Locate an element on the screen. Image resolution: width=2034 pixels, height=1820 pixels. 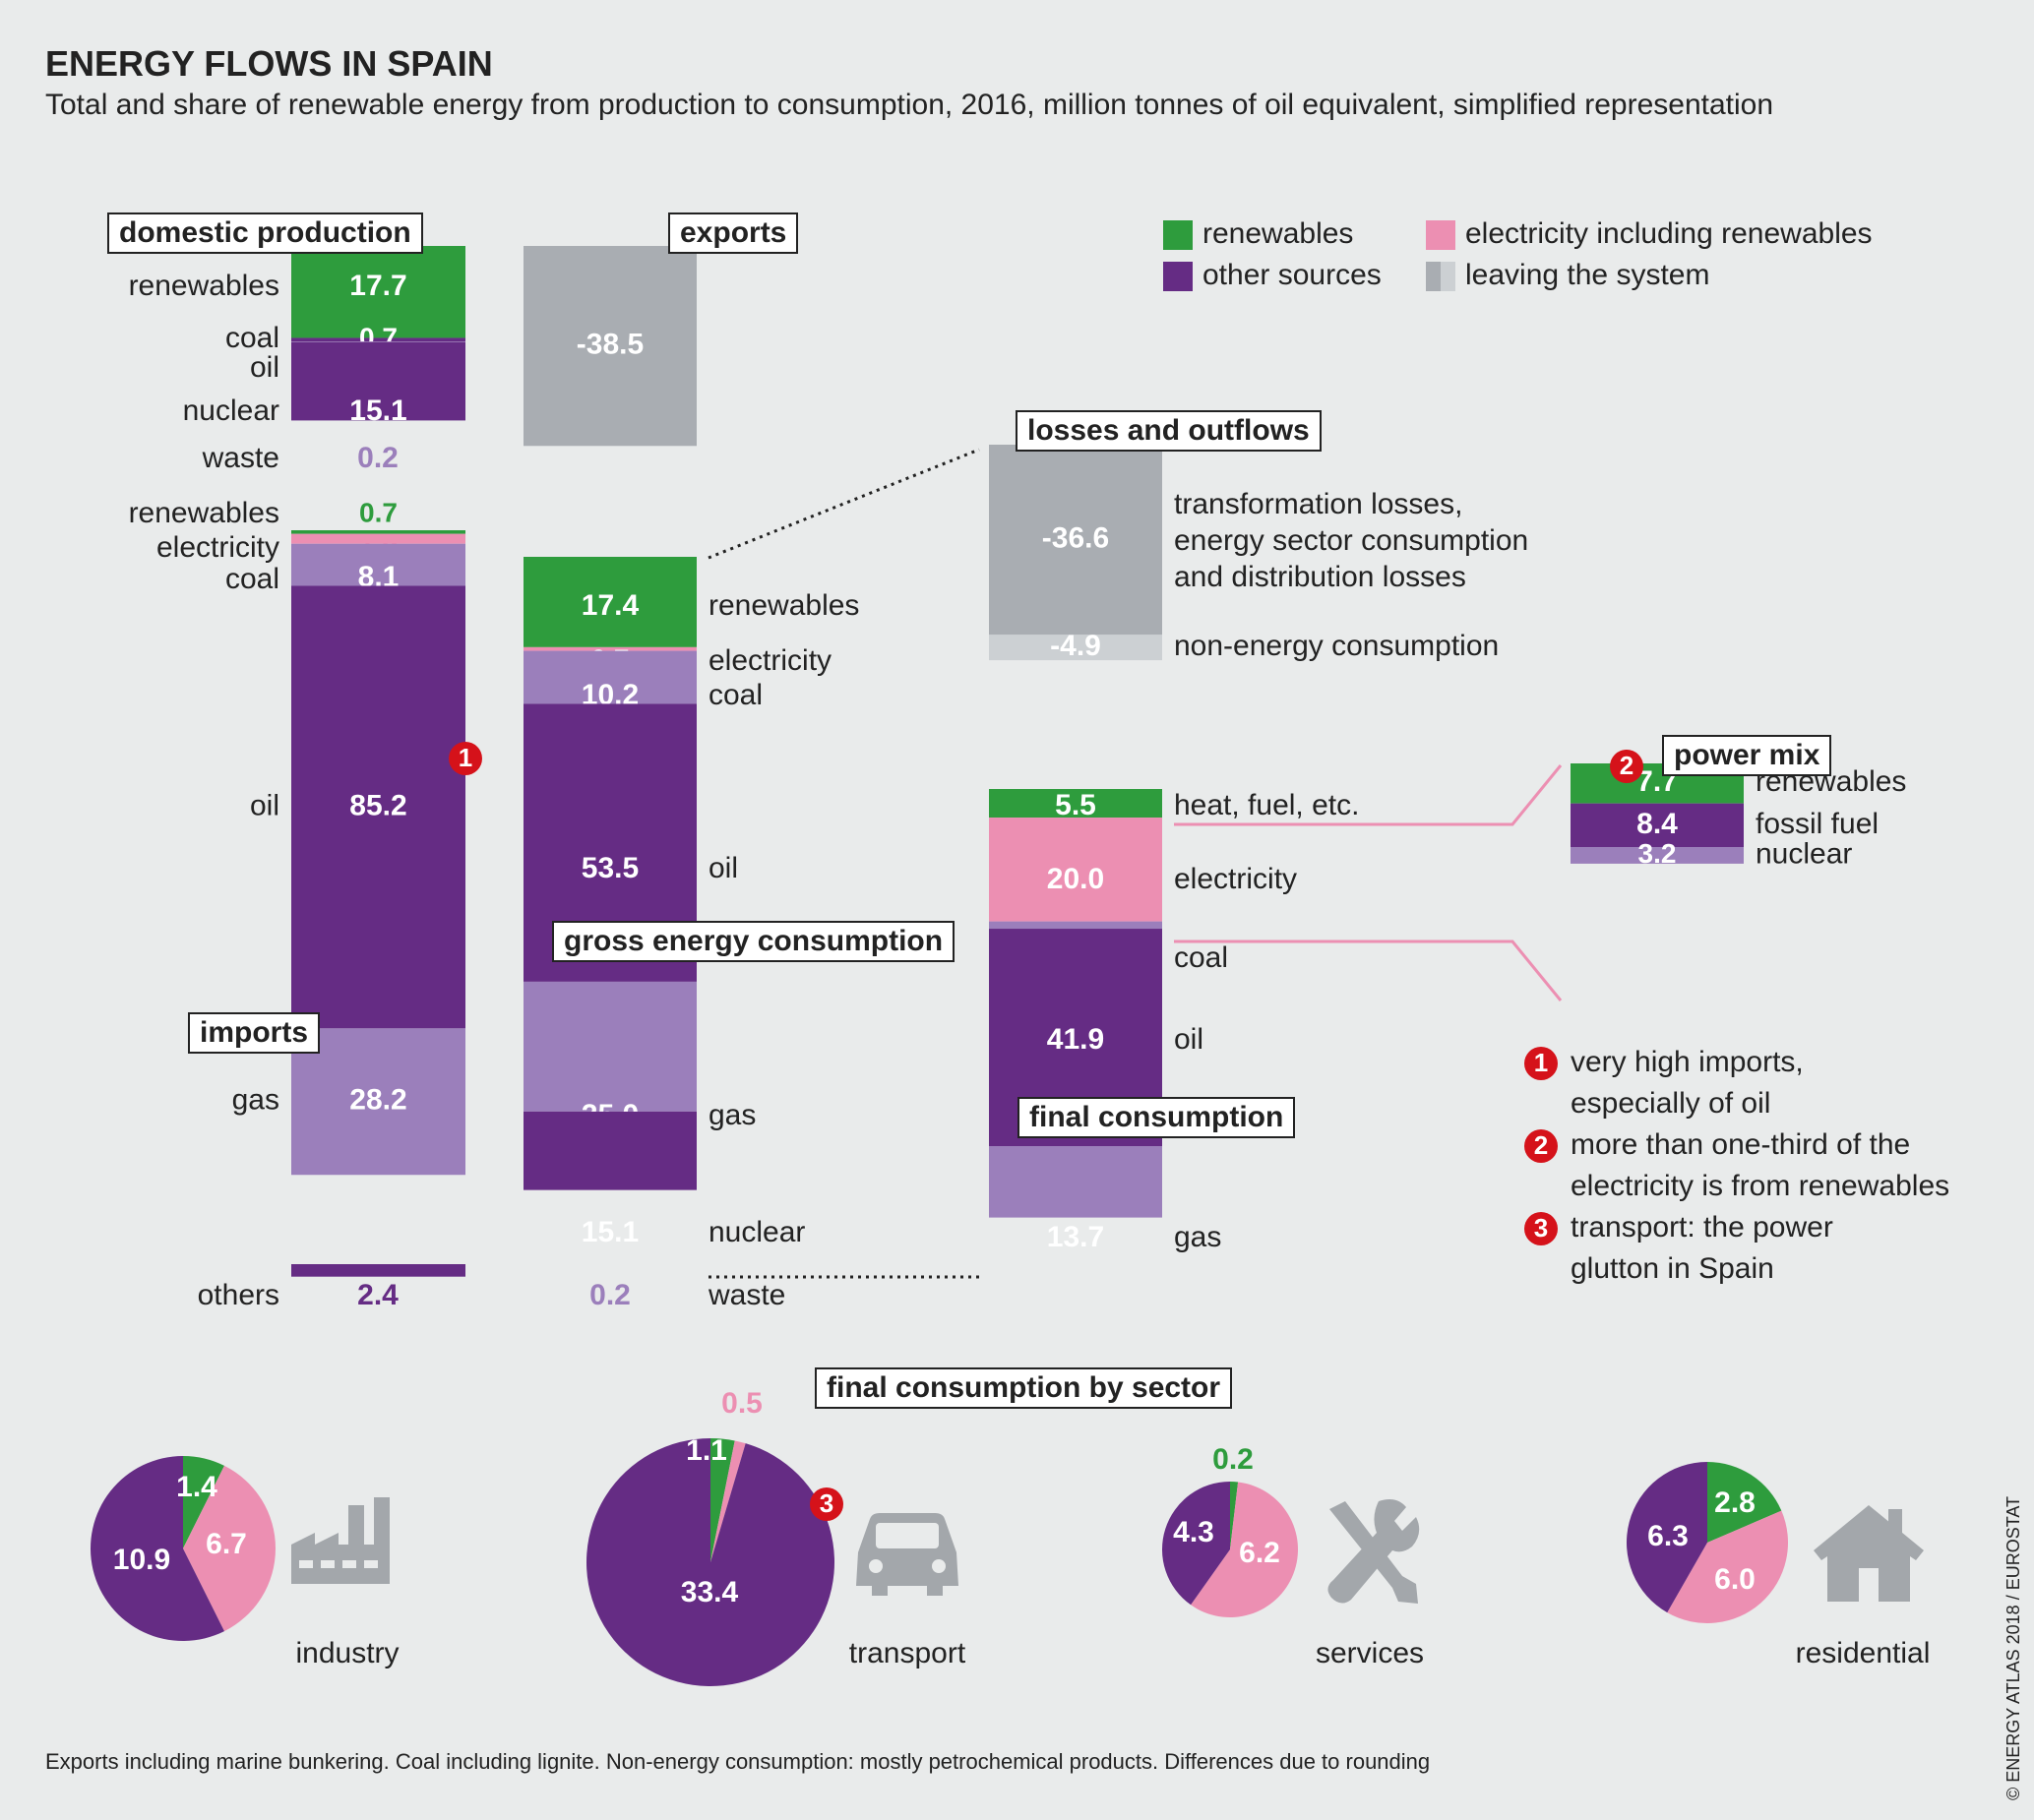
domestic-production-value: 15.1 is located at coordinates (377, 410).